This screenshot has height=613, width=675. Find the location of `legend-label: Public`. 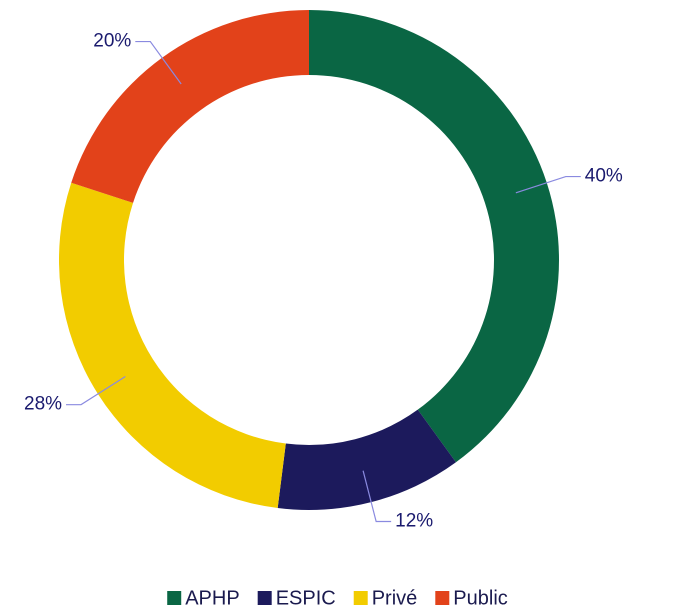

legend-label: Public is located at coordinates (480, 597).